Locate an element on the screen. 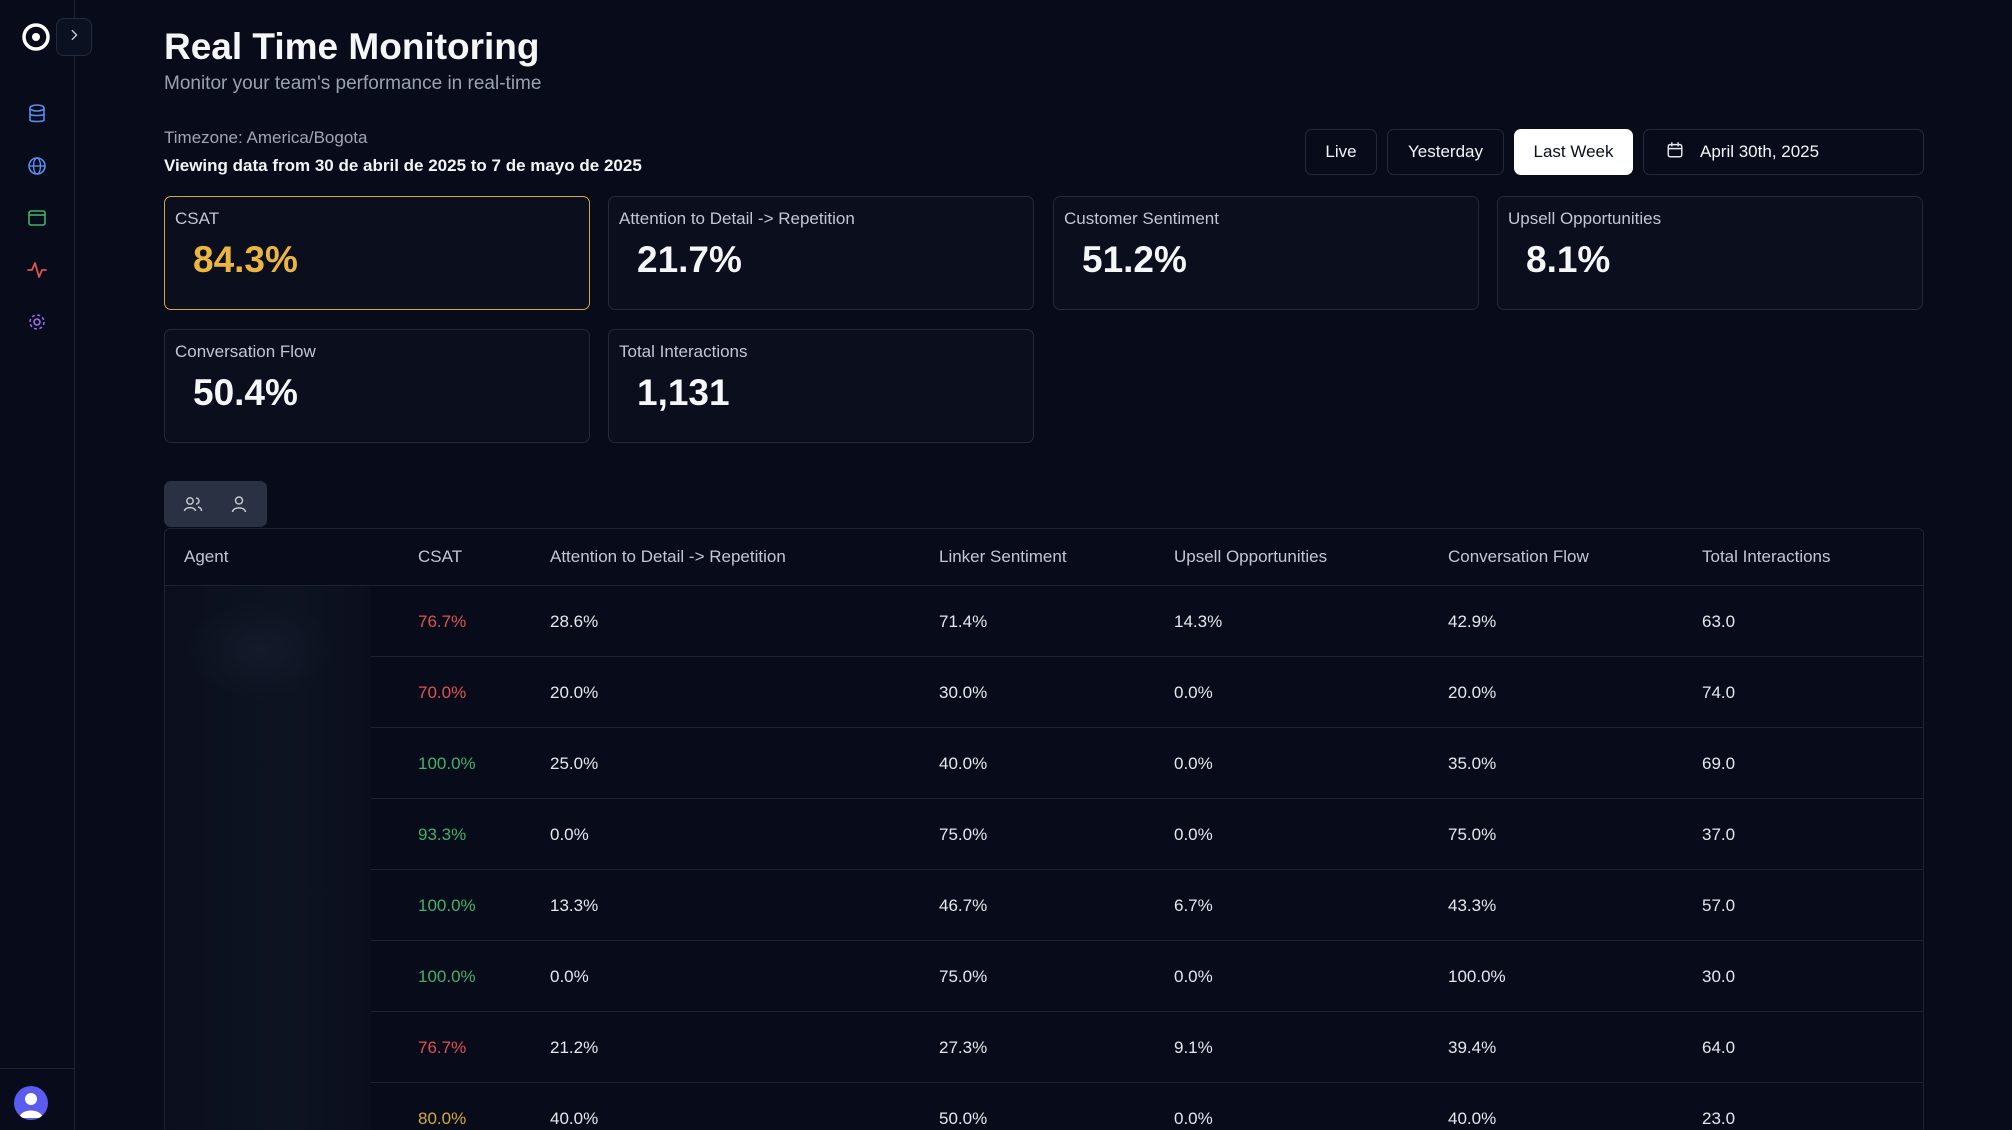  calendar-icon is located at coordinates (1675, 152).